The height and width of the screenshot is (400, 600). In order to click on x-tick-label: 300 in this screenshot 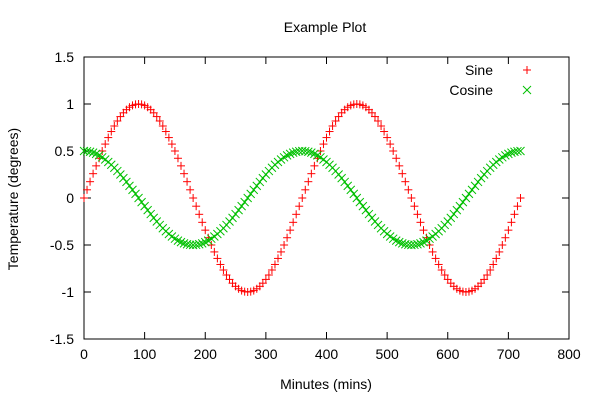, I will do `click(266, 354)`.